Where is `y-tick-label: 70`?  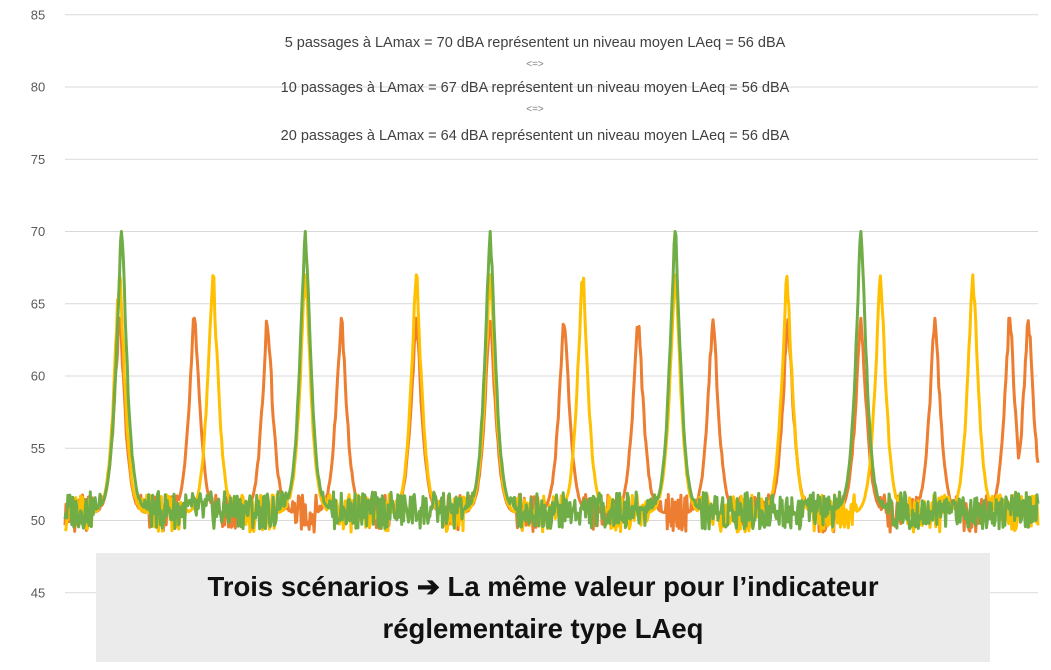
y-tick-label: 70 is located at coordinates (38, 231).